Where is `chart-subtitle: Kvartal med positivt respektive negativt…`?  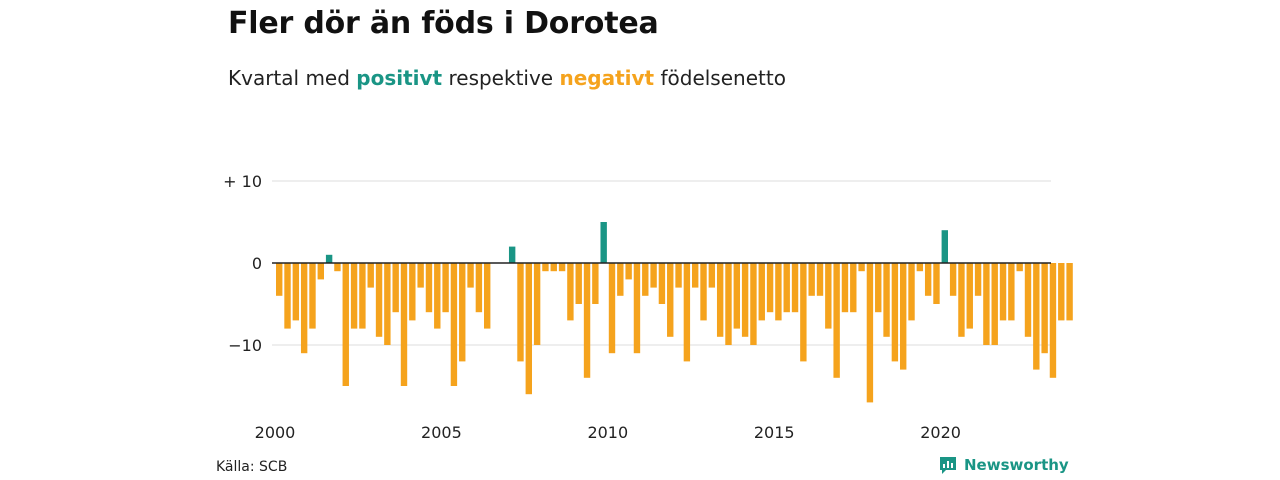 chart-subtitle: Kvartal med positivt respektive negativt… is located at coordinates (507, 78).